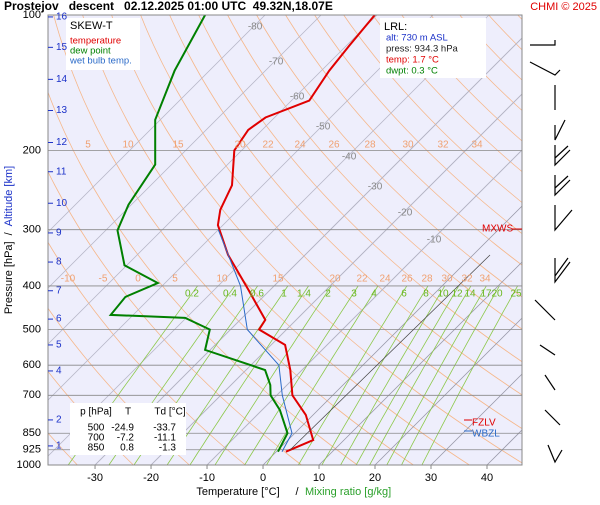 The width and height of the screenshot is (600, 505). Describe the element at coordinates (408, 145) in the screenshot. I see `adiabat-label: 30` at that location.